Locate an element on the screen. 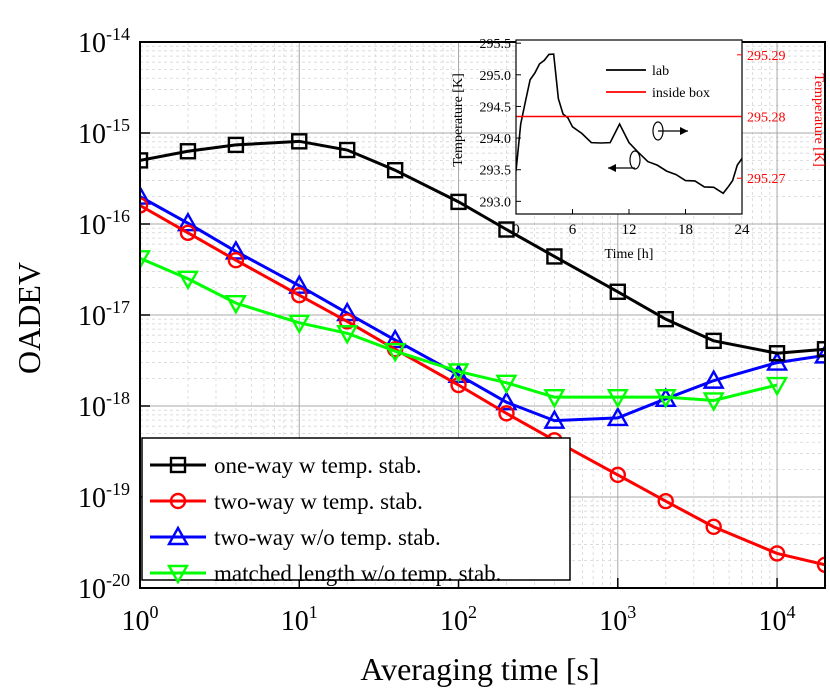 This screenshot has width=830, height=698. legend-box is located at coordinates (356, 509).